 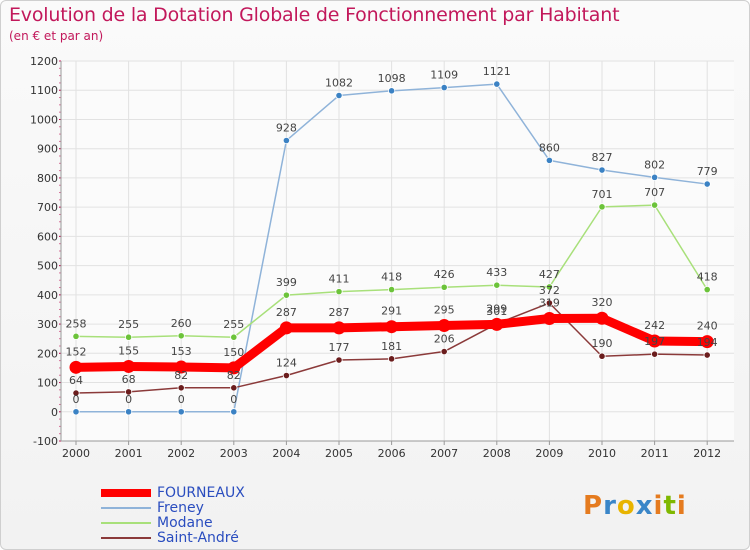 What do you see at coordinates (707, 171) in the screenshot?
I see `data-label-freney: 779` at bounding box center [707, 171].